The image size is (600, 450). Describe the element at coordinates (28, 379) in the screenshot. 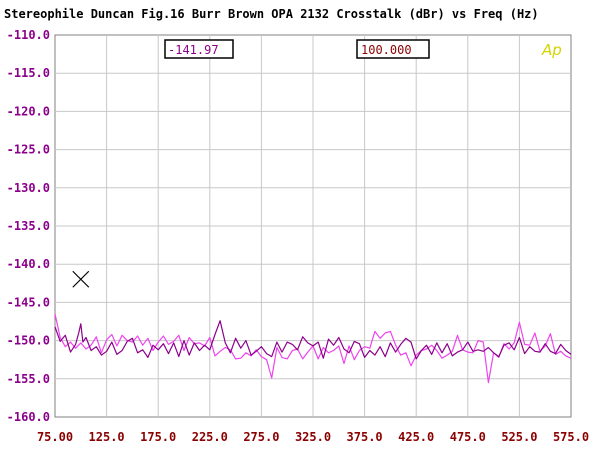

I see `y-tick-label: -155.0` at that location.